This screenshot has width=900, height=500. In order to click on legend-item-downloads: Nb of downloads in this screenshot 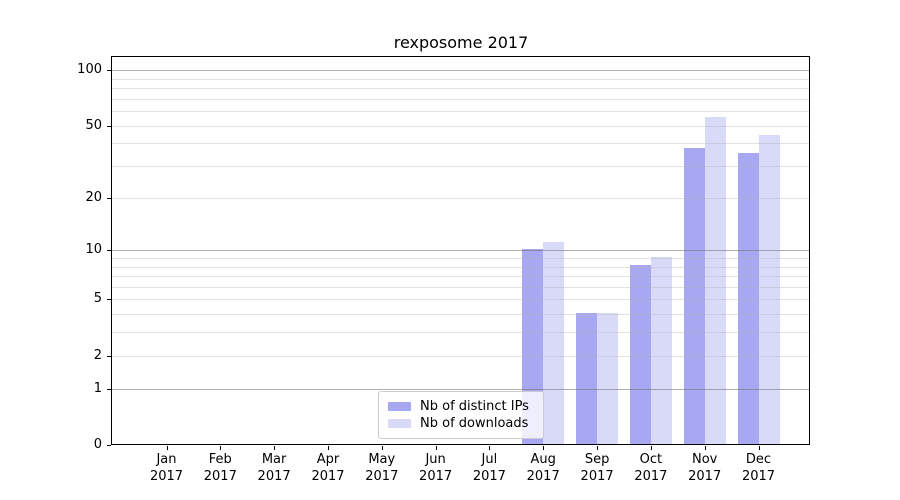, I will do `click(461, 423)`.